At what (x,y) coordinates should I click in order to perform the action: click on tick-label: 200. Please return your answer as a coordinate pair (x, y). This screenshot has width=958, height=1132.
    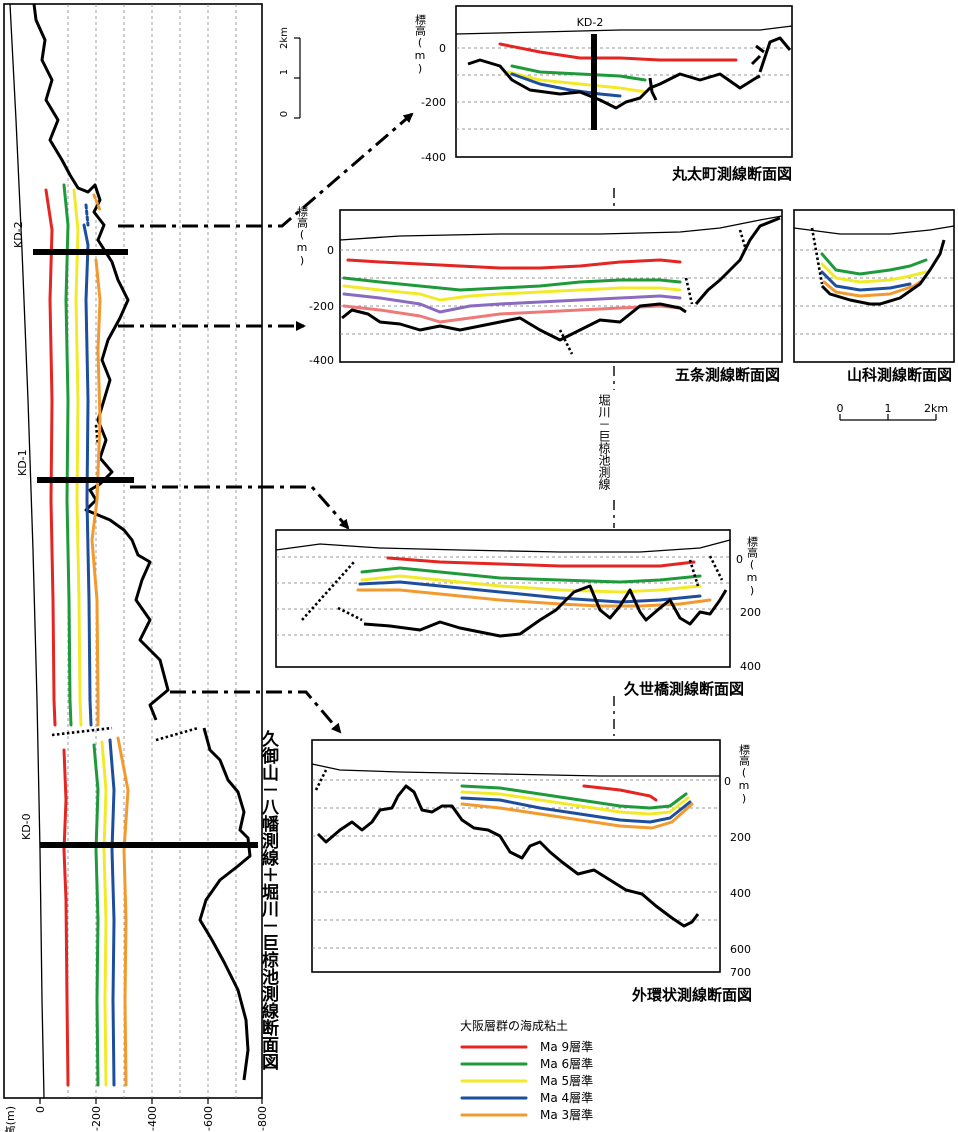
    Looking at the image, I should click on (740, 837).